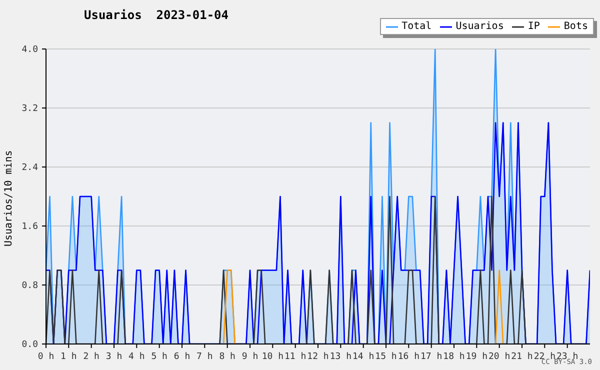 This screenshot has width=600, height=370. I want to click on x-tick-label: 19 h, so click(477, 357).